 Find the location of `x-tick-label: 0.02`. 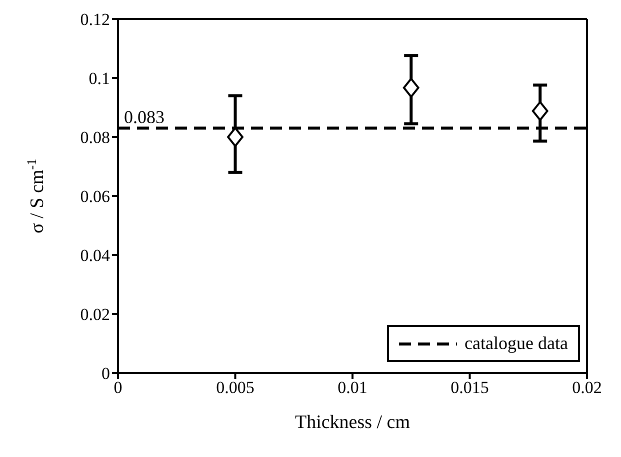

x-tick-label: 0.02 is located at coordinates (587, 388).